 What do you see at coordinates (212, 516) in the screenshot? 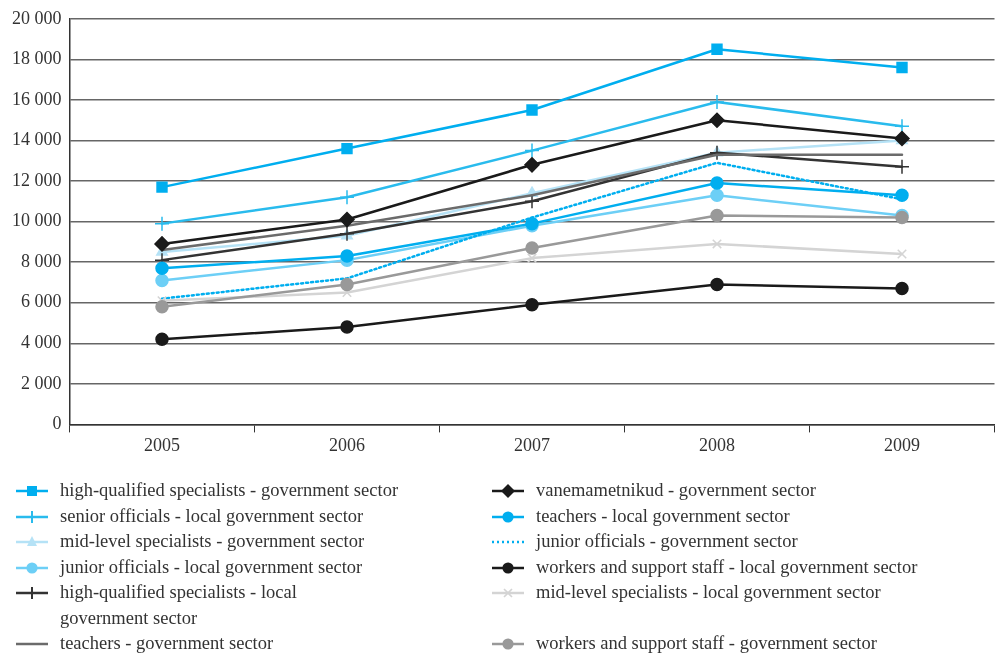
I see `legend-label: senior officials - local government sector` at bounding box center [212, 516].